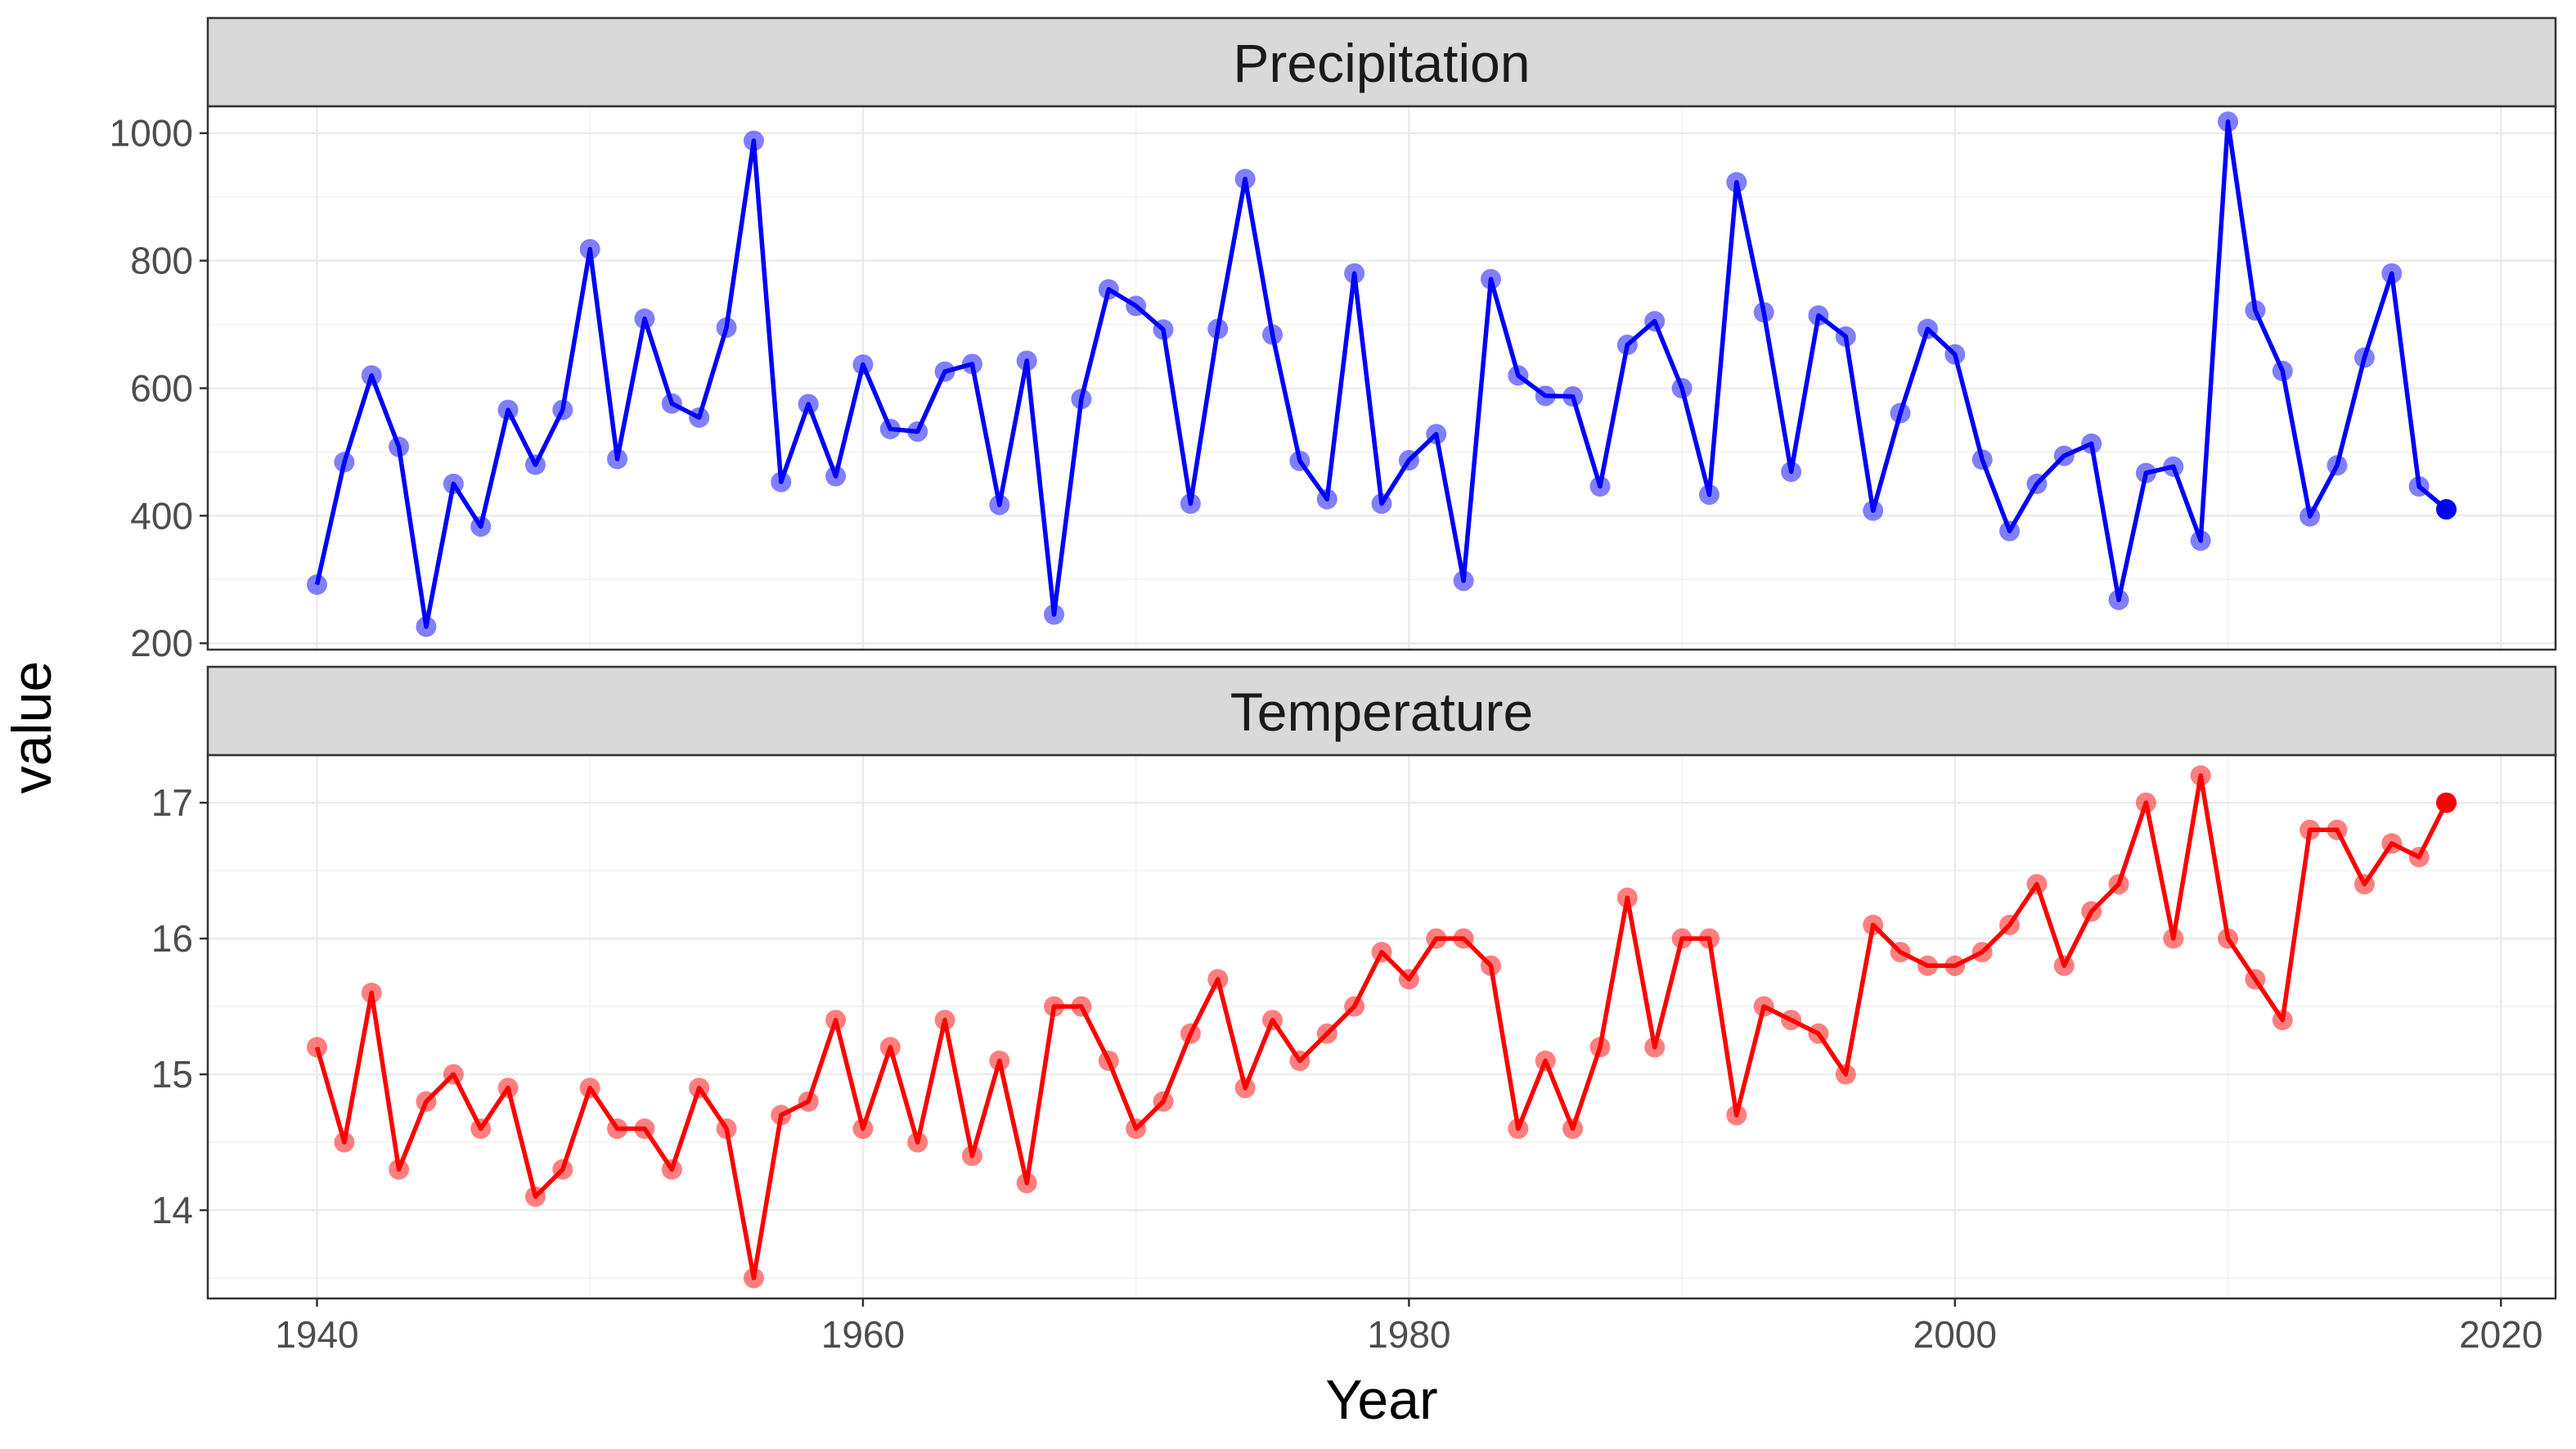 Image resolution: width=2576 pixels, height=1449 pixels. Describe the element at coordinates (172, 803) in the screenshot. I see `temperature-y-tick-label: 17` at that location.